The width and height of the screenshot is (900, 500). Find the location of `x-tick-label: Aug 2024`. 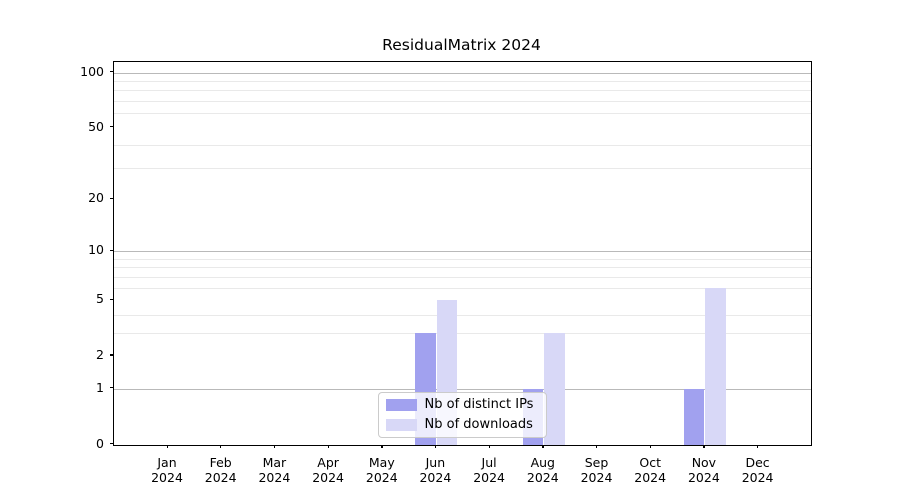

x-tick-label: Aug 2024 is located at coordinates (543, 470).